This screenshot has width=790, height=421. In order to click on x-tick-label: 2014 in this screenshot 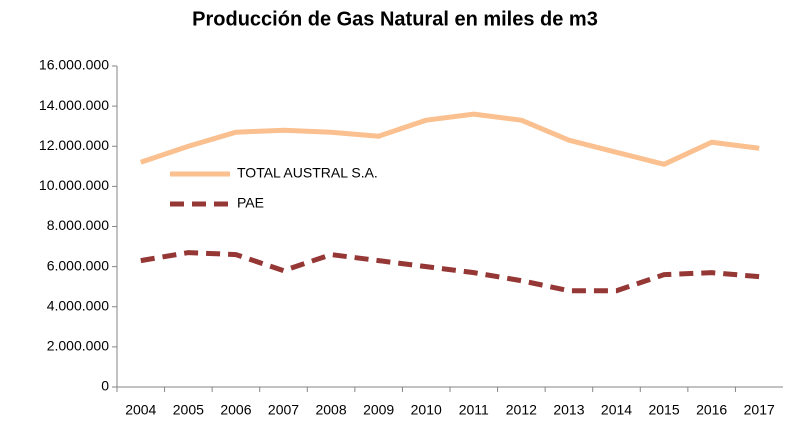, I will do `click(616, 410)`.